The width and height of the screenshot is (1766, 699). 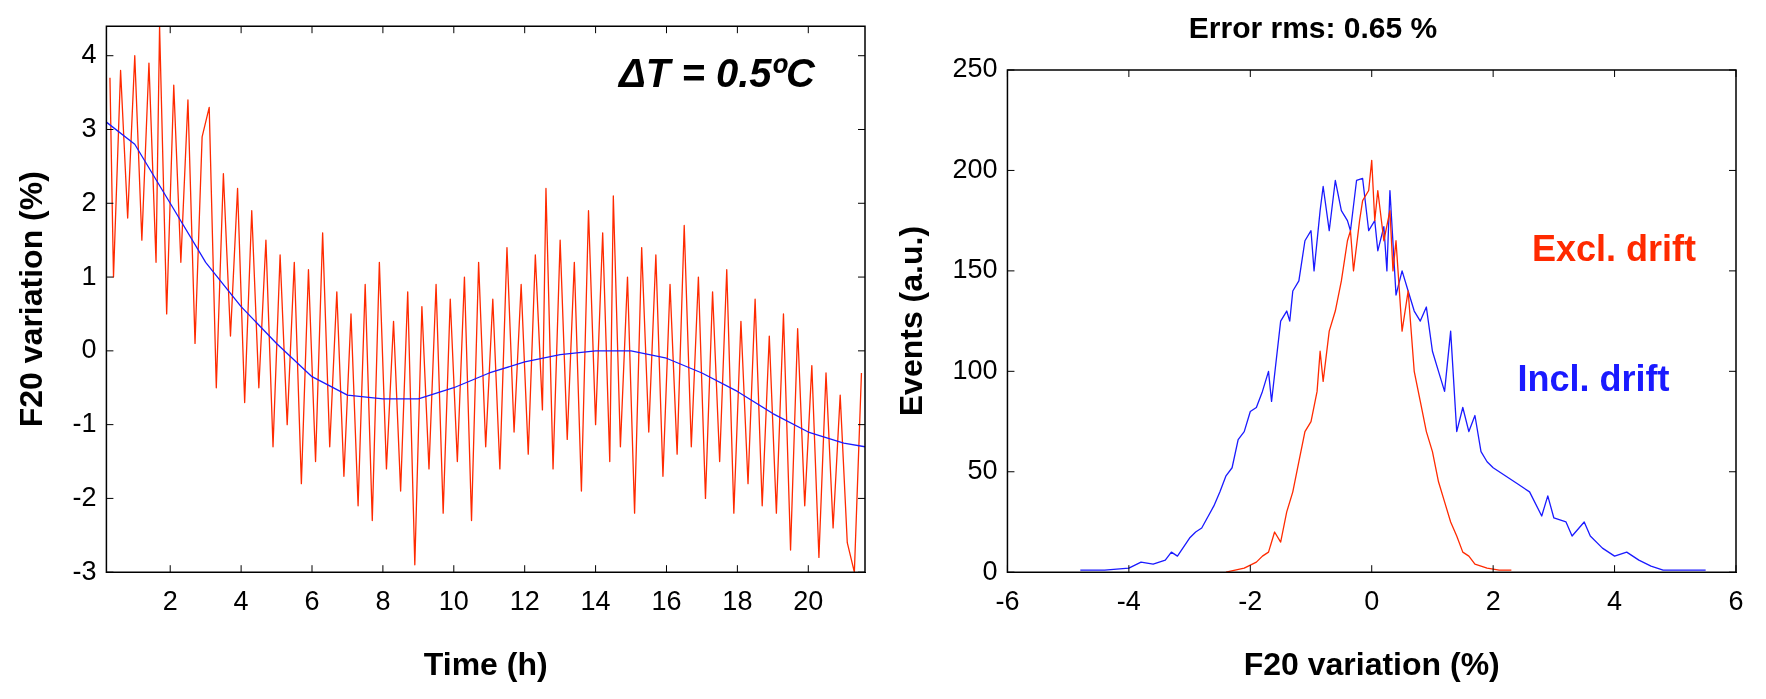 I want to click on x-axis-title: Time (h), so click(x=485, y=663).